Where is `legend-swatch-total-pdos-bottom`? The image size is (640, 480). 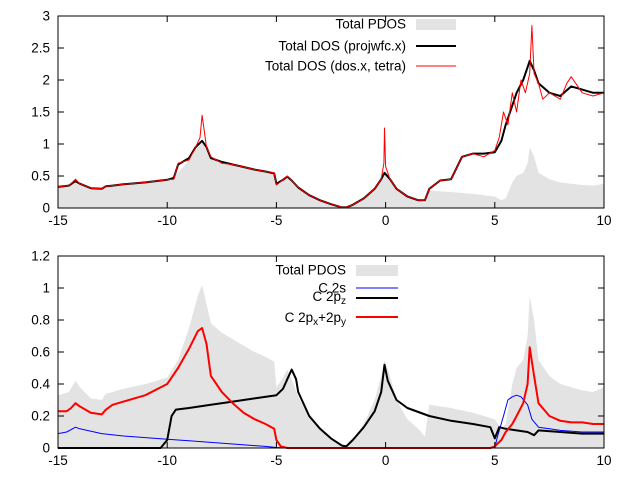
legend-swatch-total-pdos-bottom is located at coordinates (377, 270).